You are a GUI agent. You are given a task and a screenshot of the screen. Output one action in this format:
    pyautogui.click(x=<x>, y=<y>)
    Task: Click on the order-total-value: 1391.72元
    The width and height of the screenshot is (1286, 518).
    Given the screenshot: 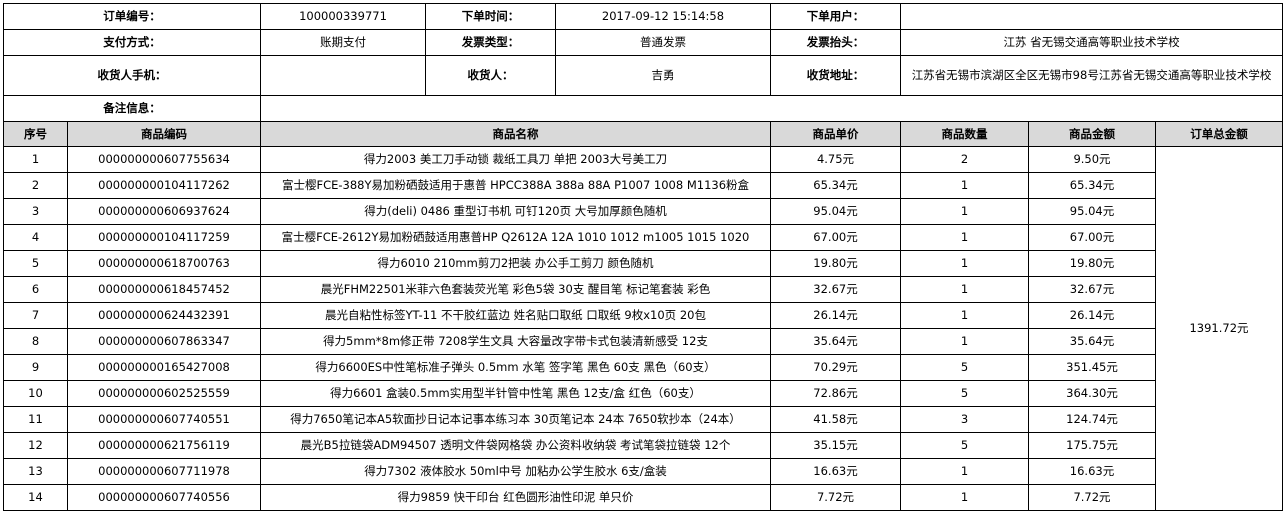 What is the action you would take?
    pyautogui.click(x=1219, y=328)
    